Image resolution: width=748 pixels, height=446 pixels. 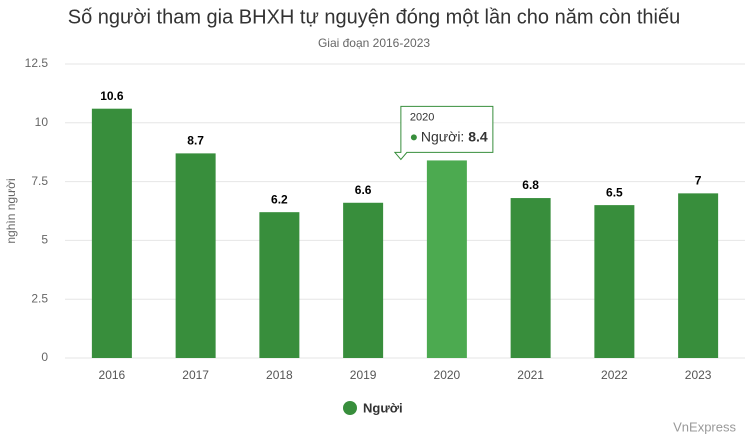 I want to click on y-tick-label: 7.5, so click(x=39, y=181).